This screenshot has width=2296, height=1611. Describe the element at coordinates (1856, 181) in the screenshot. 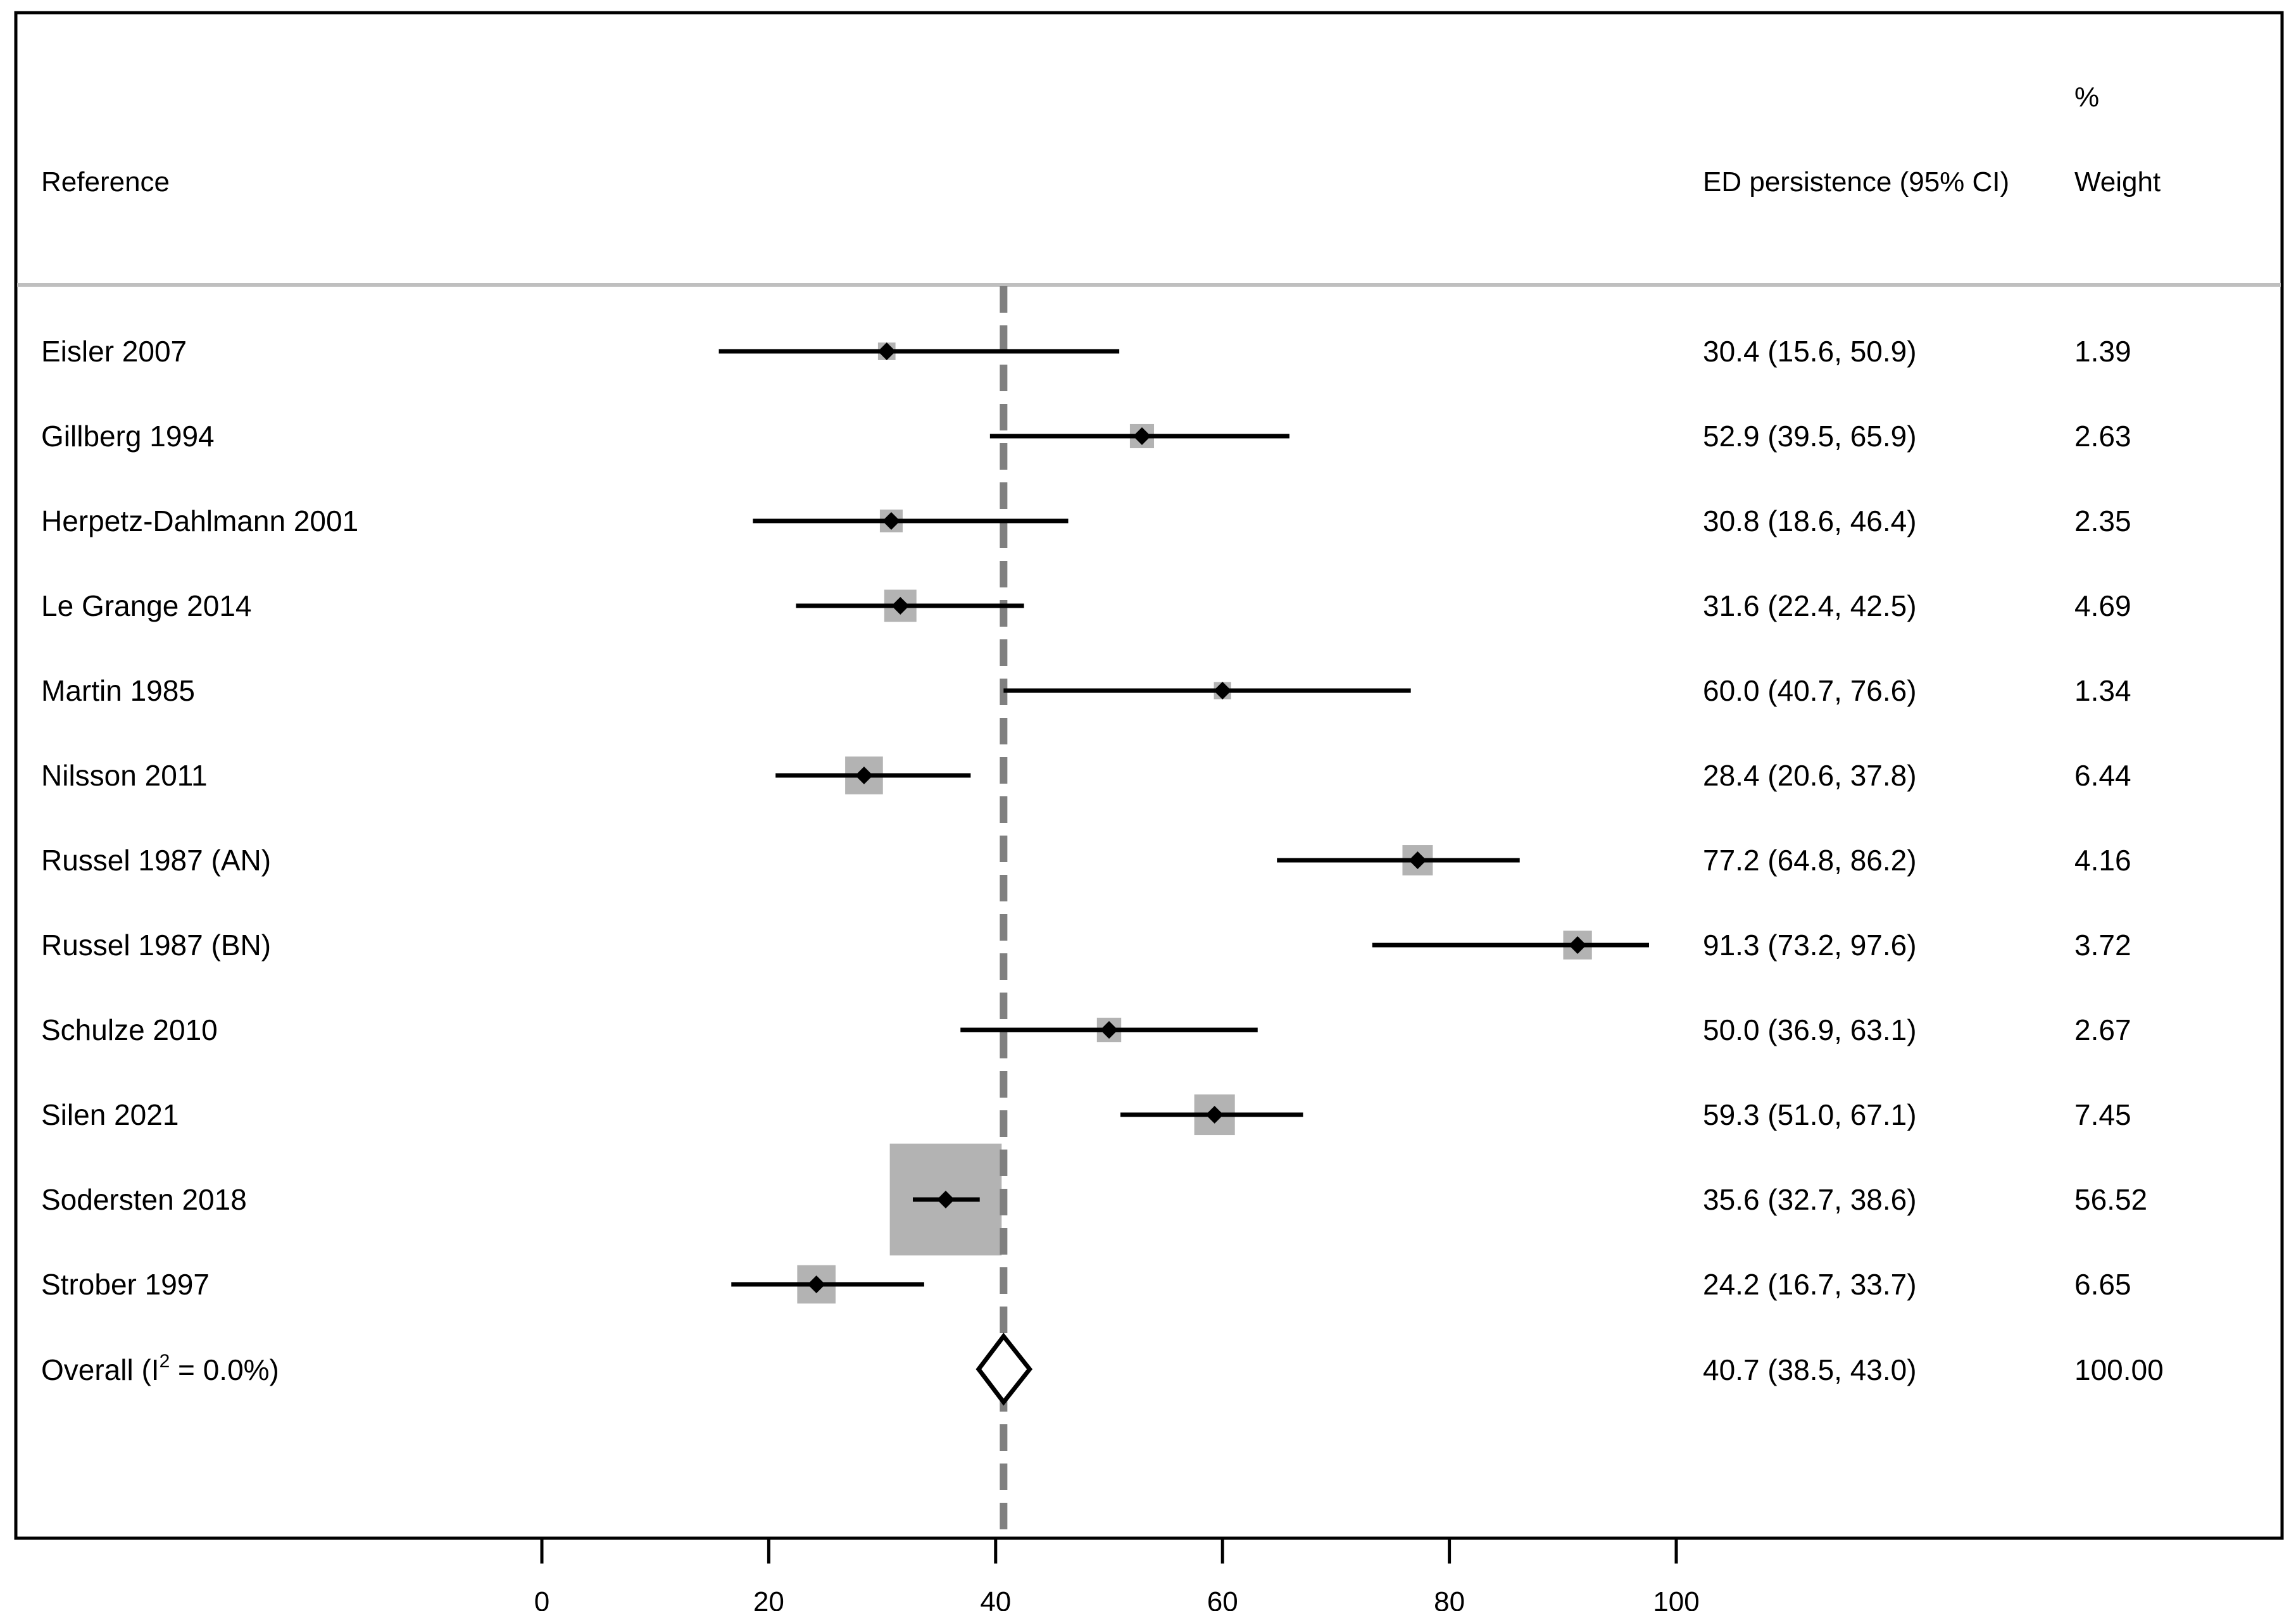

I see `header-effect: ED persistence (95% CI)` at that location.